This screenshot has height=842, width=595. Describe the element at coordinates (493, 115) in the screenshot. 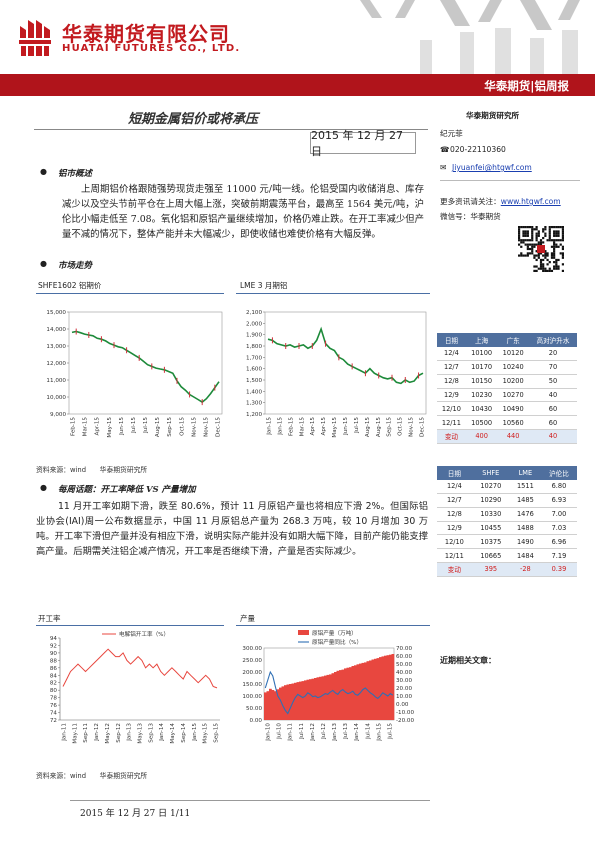

I see `institute-name: 华泰期货研究所` at that location.